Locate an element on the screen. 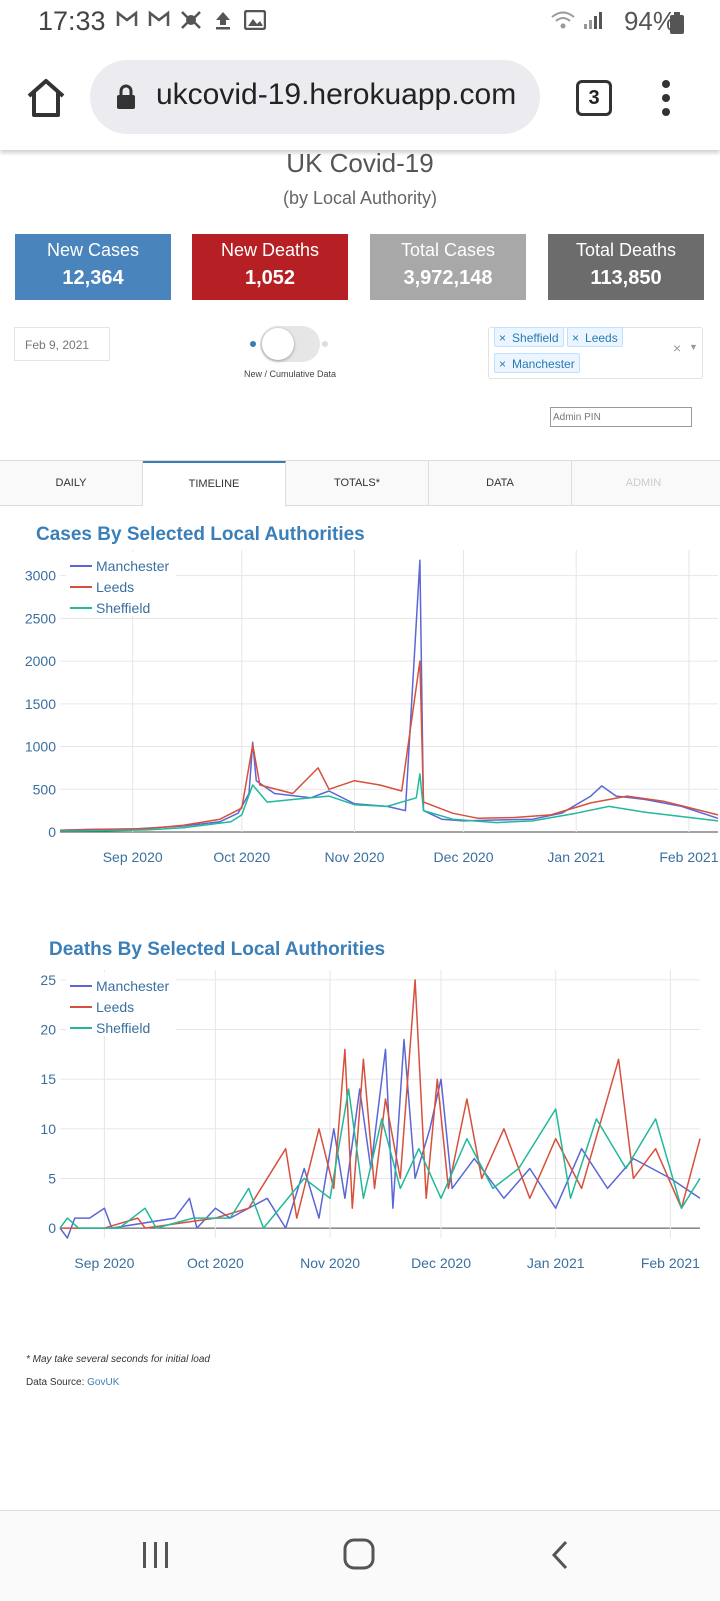 This screenshot has width=720, height=1601. lock-icon is located at coordinates (126, 97).